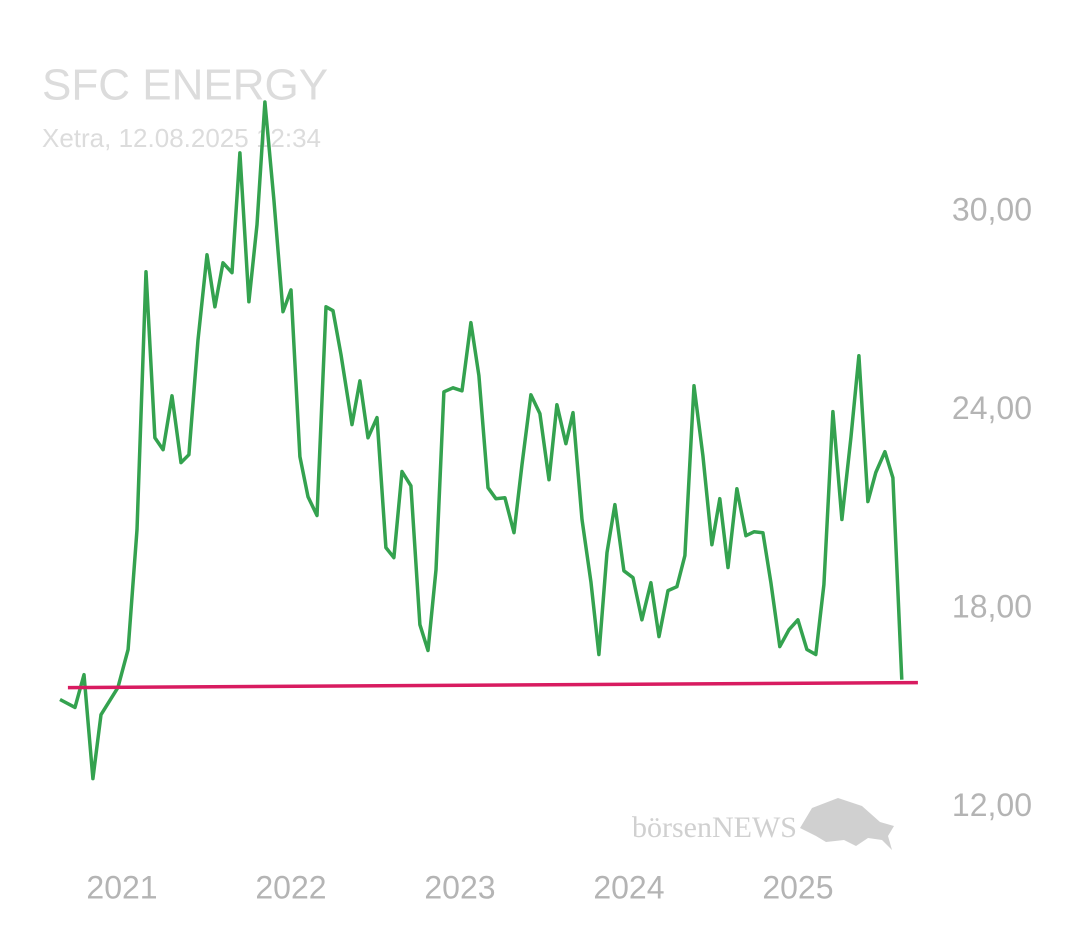  Describe the element at coordinates (992, 209) in the screenshot. I see `y-tick-label: 30,00` at that location.